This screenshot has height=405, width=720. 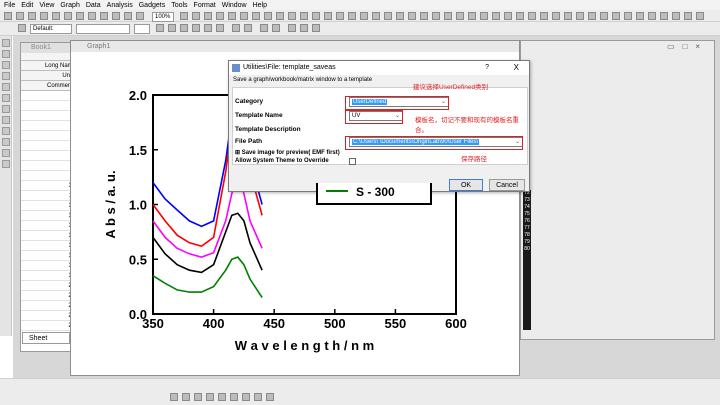 What do you see at coordinates (6, 120) in the screenshot?
I see `line-icon` at bounding box center [6, 120].